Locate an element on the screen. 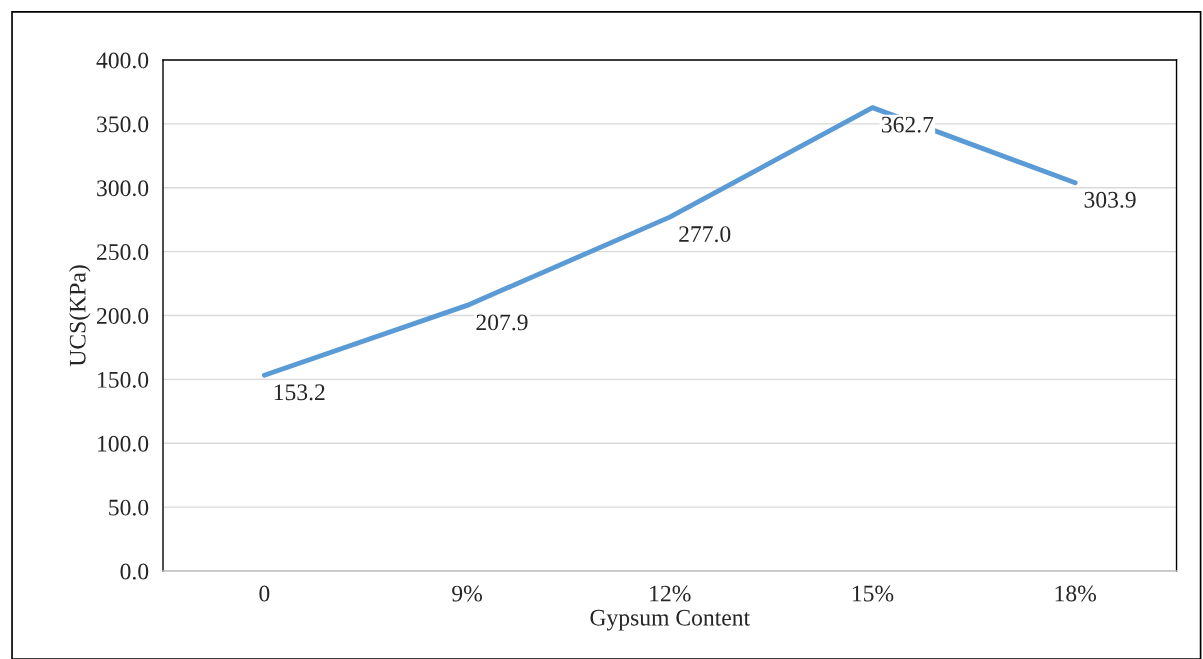 This screenshot has width=1203, height=659. data-label: 207.9 is located at coordinates (502, 322).